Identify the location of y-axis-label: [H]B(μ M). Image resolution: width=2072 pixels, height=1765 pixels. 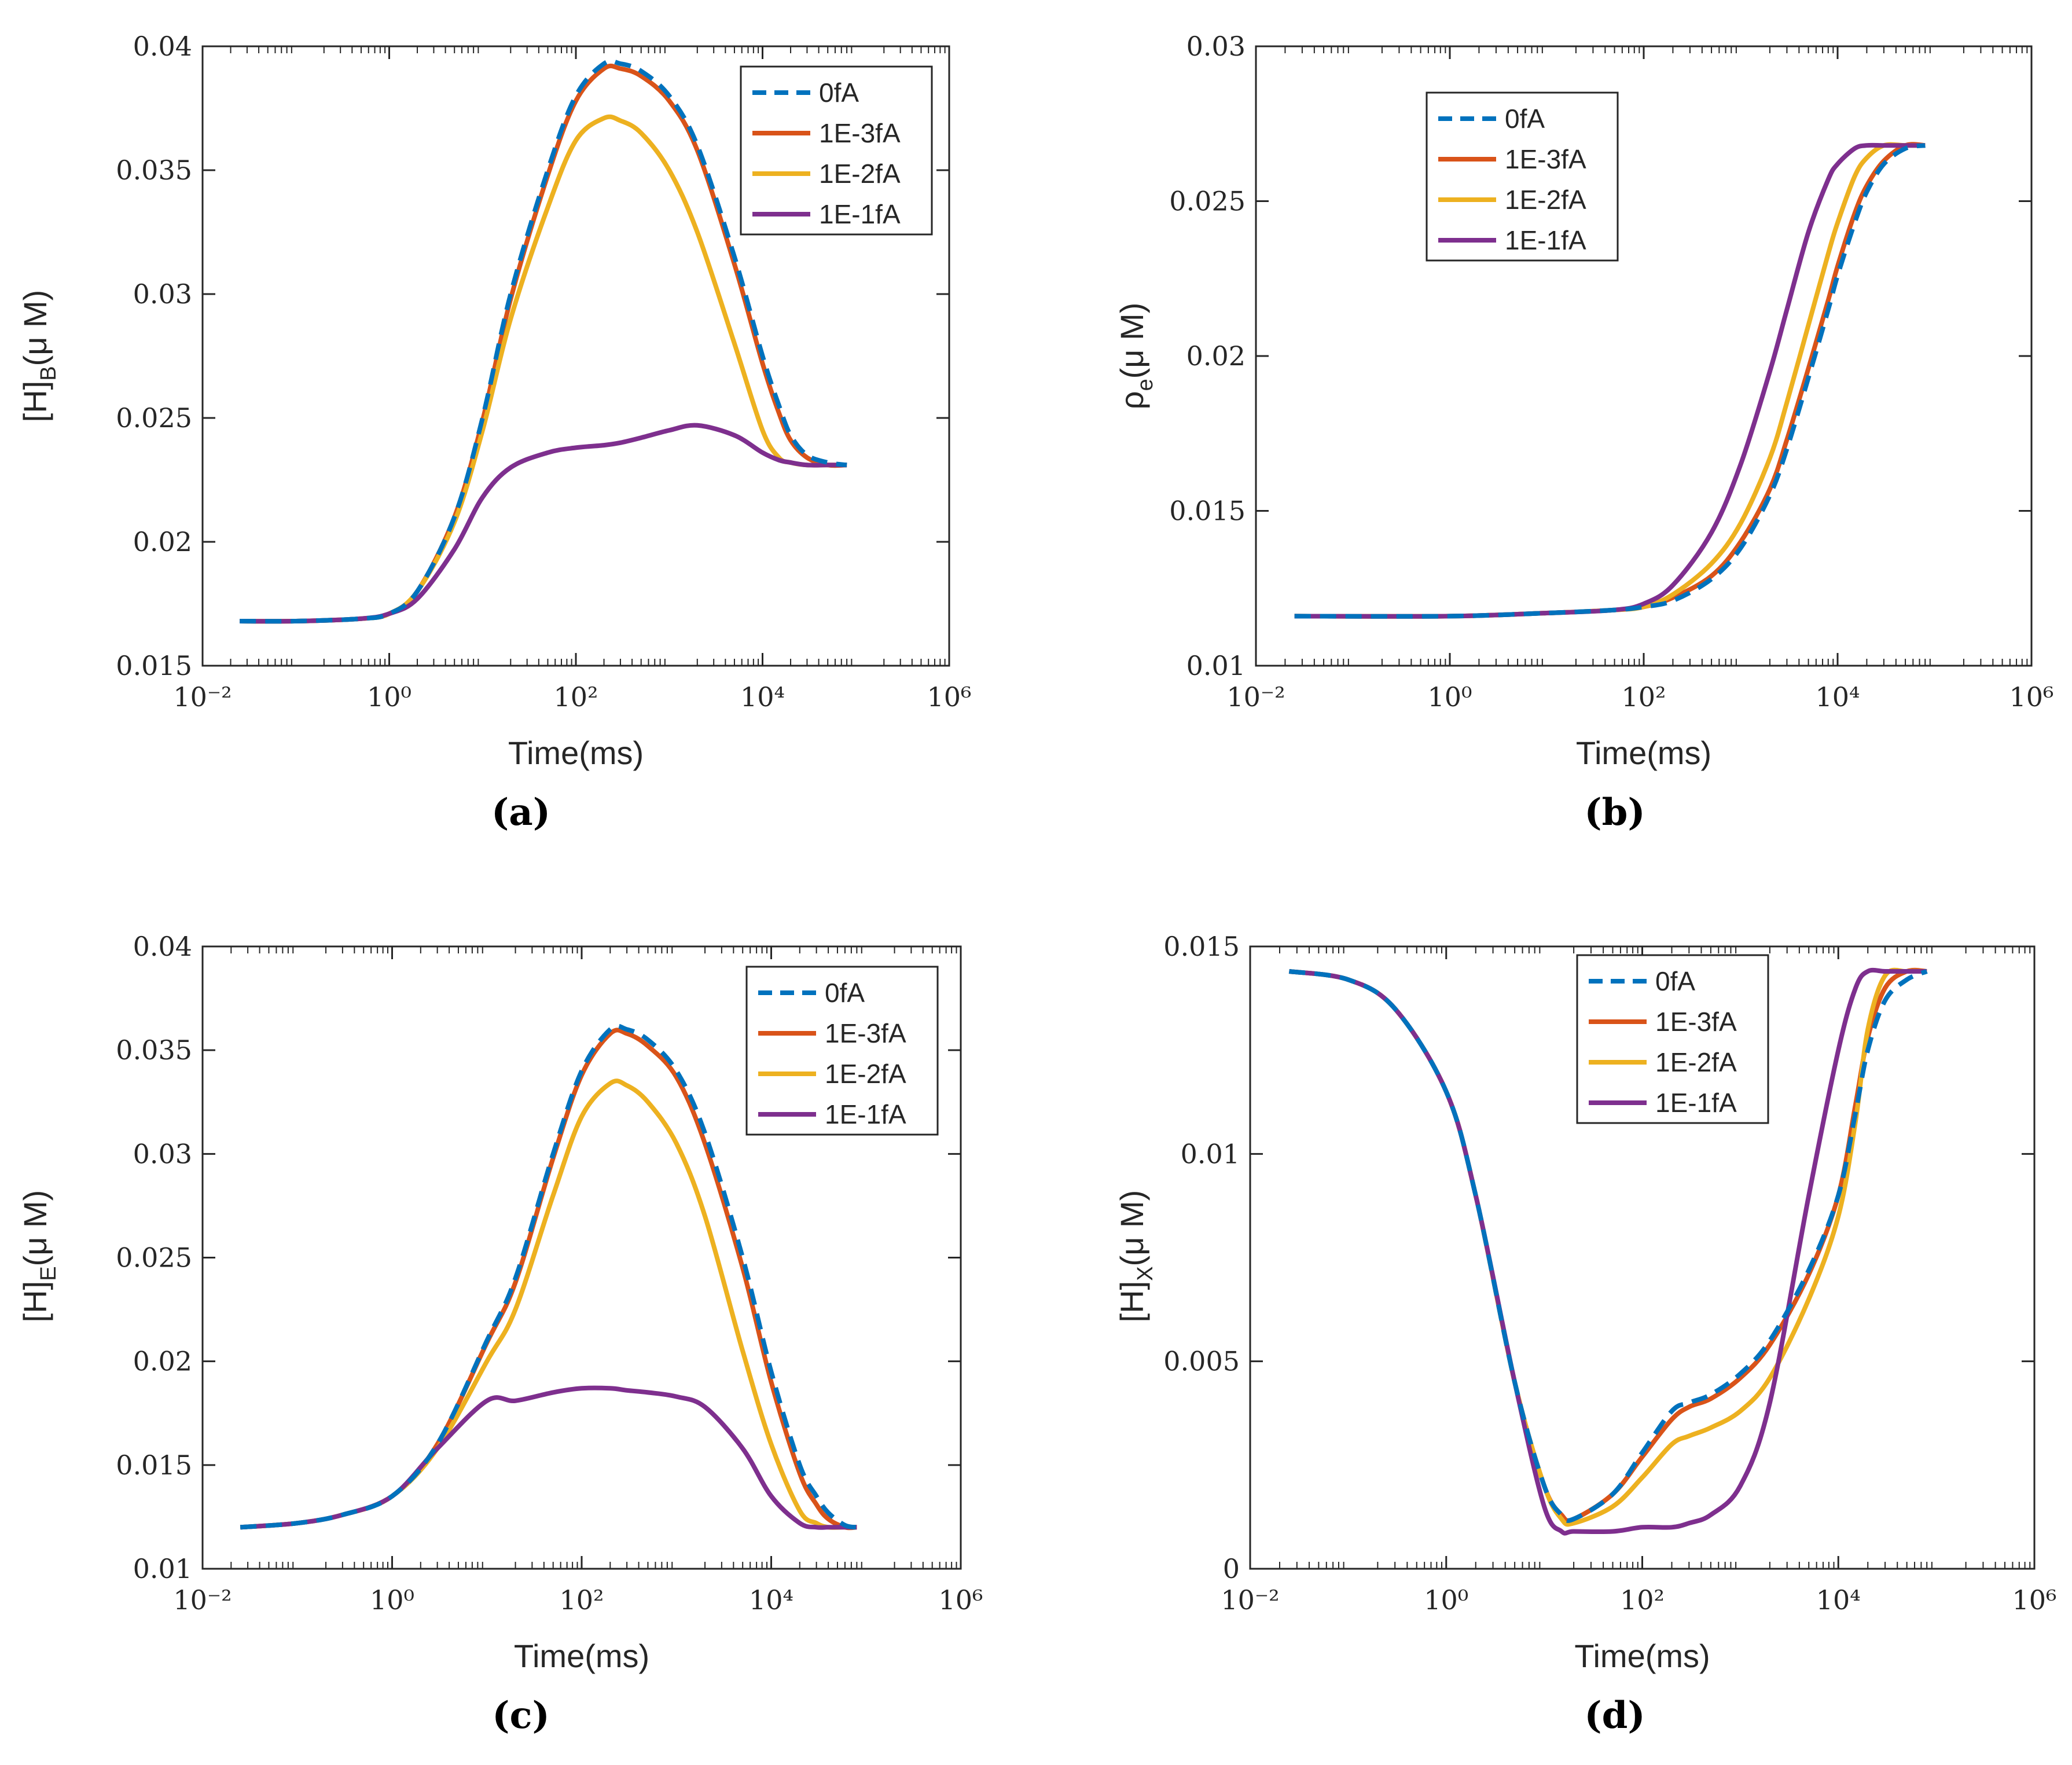
(39, 356).